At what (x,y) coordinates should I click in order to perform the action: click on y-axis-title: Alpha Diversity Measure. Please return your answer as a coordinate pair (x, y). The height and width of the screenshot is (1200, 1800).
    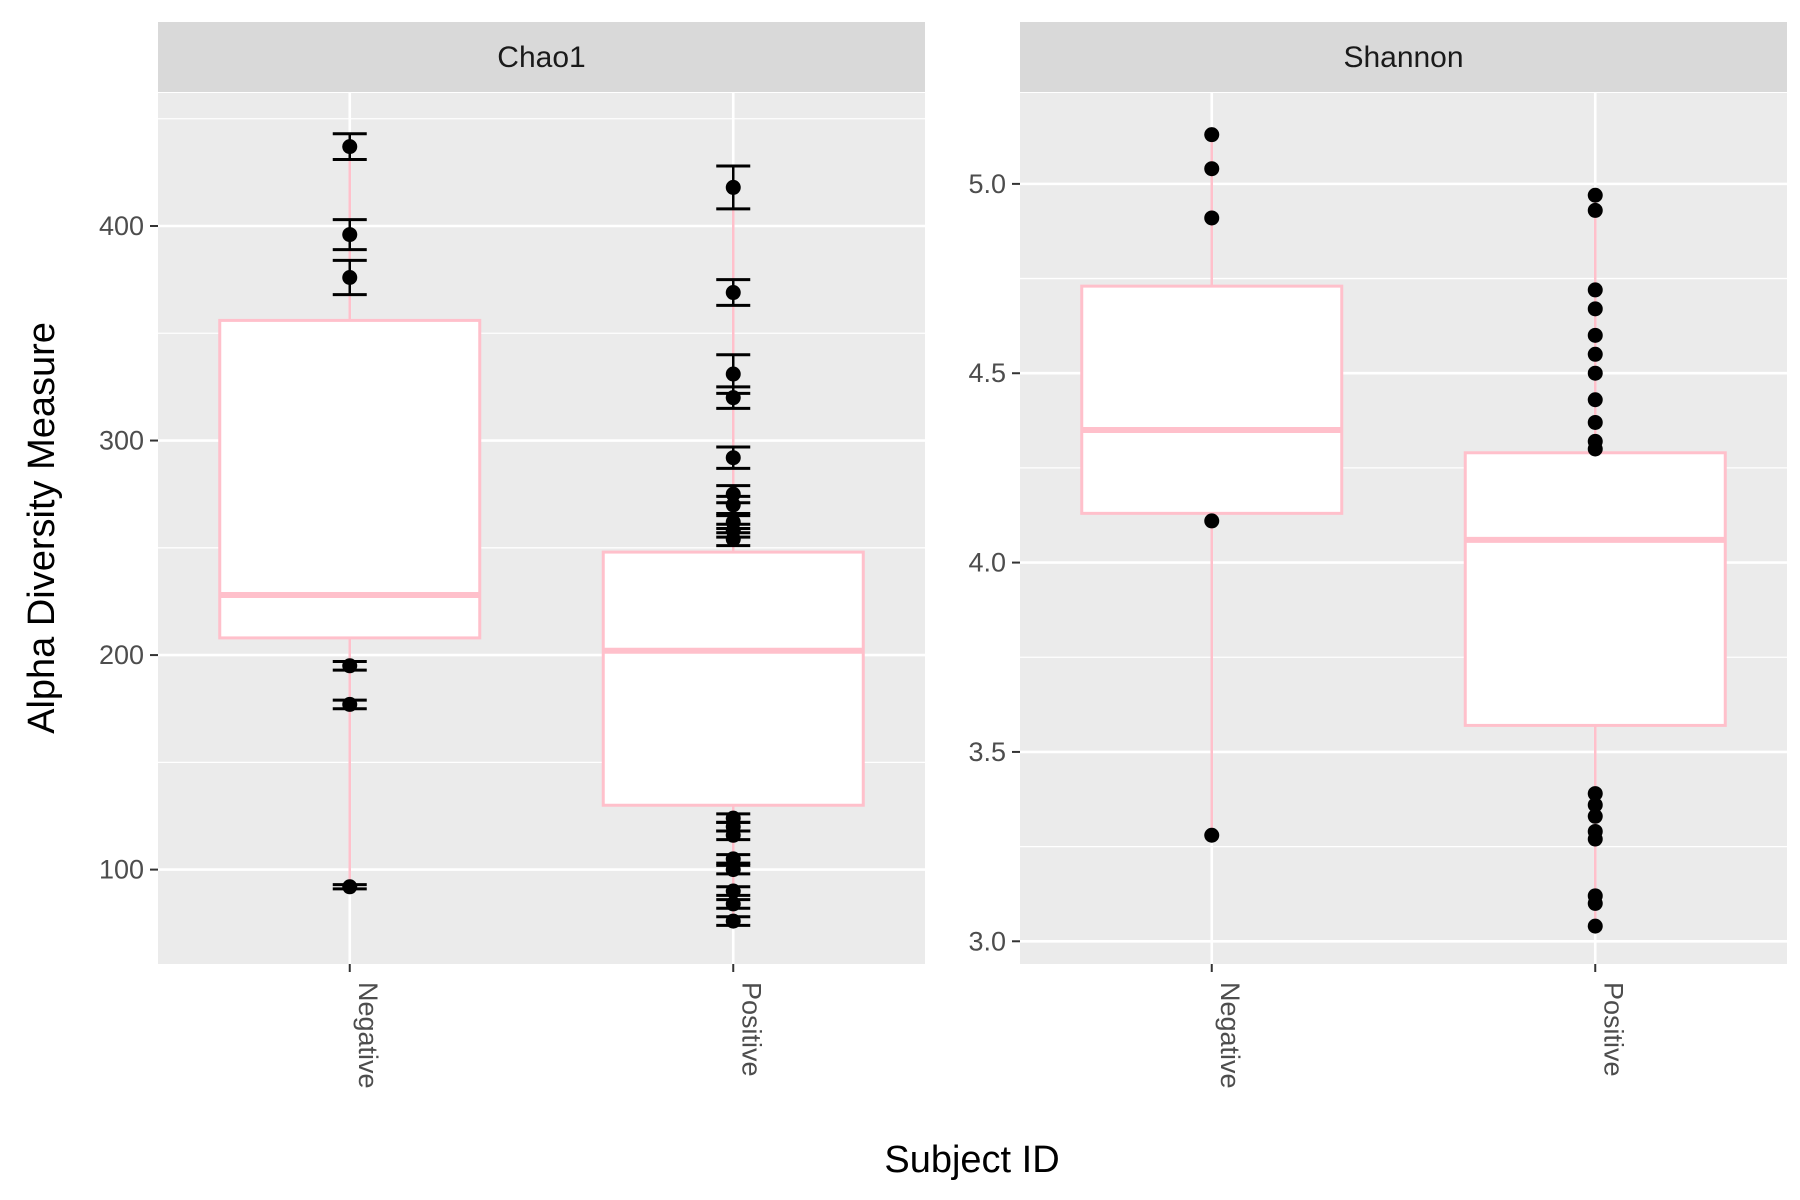
    Looking at the image, I should click on (42, 528).